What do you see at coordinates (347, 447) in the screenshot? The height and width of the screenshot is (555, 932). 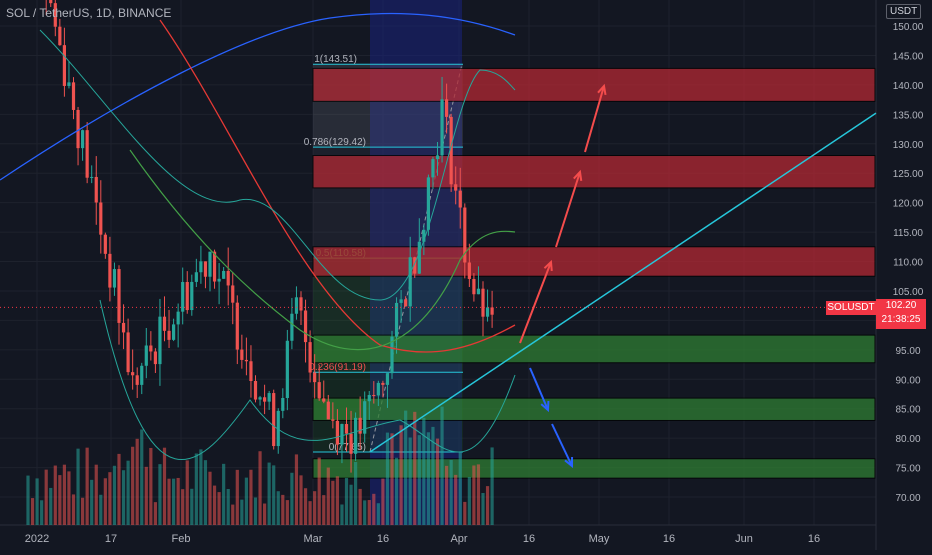 I see `fib-level-label: 0(77.65)` at bounding box center [347, 447].